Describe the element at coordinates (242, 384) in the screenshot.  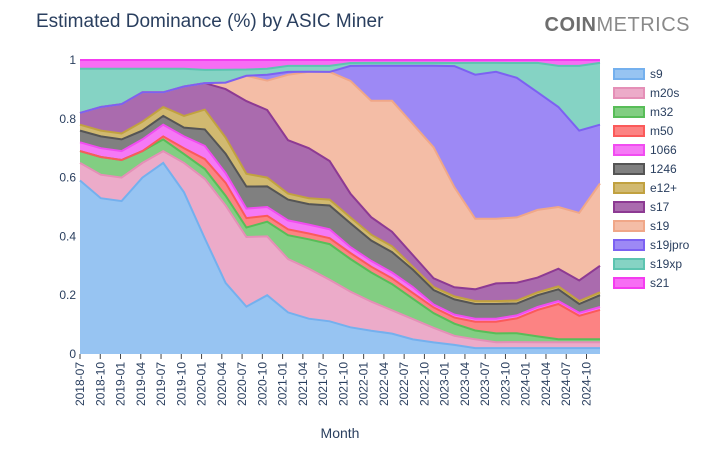
I see `x-tick-label: 2020-07` at that location.